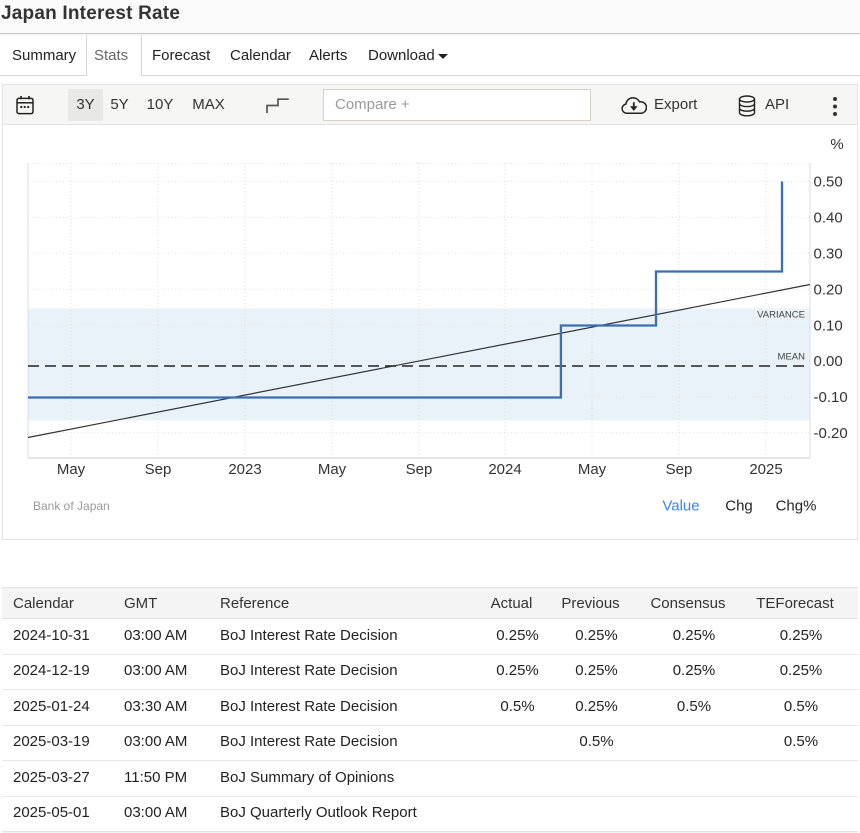 This screenshot has height=833, width=860. Describe the element at coordinates (765, 469) in the screenshot. I see `svg-text: 2025` at that location.